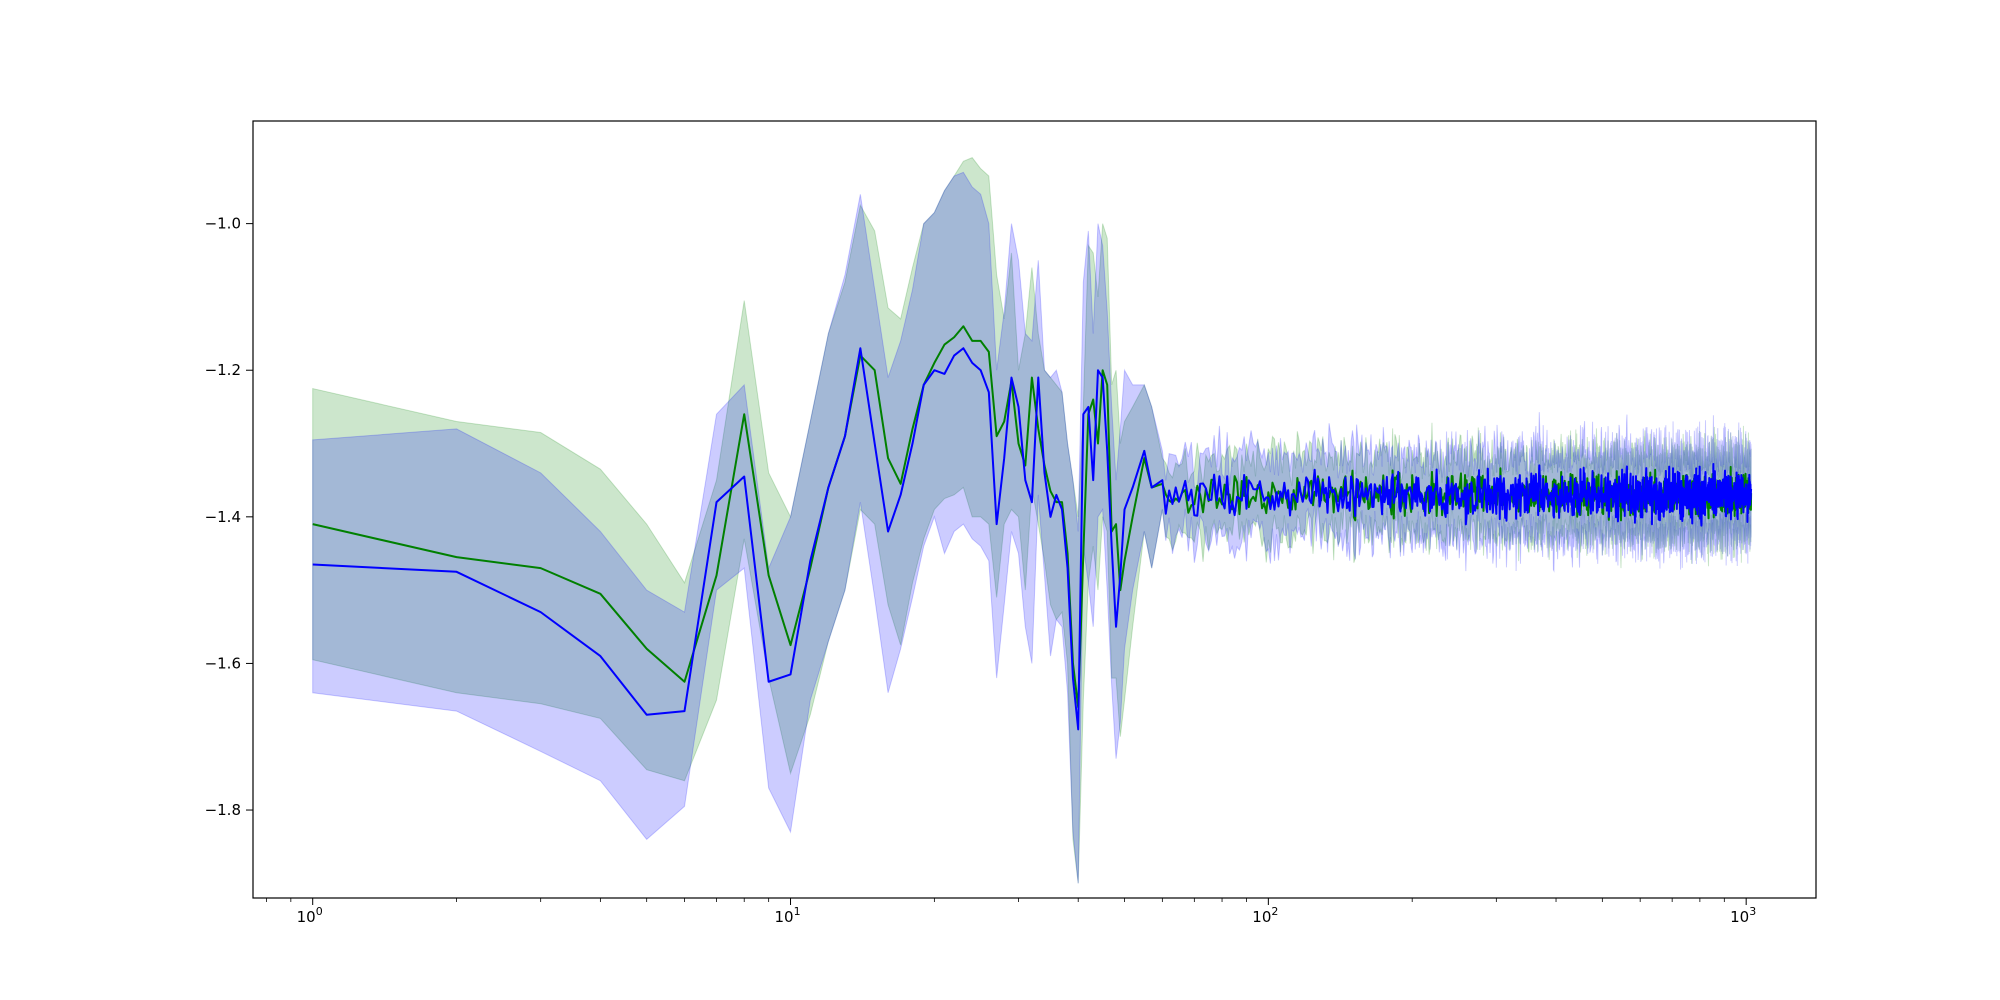 This screenshot has height=1000, width=2000. I want to click on y-tick-label: −1.8, so click(223, 810).